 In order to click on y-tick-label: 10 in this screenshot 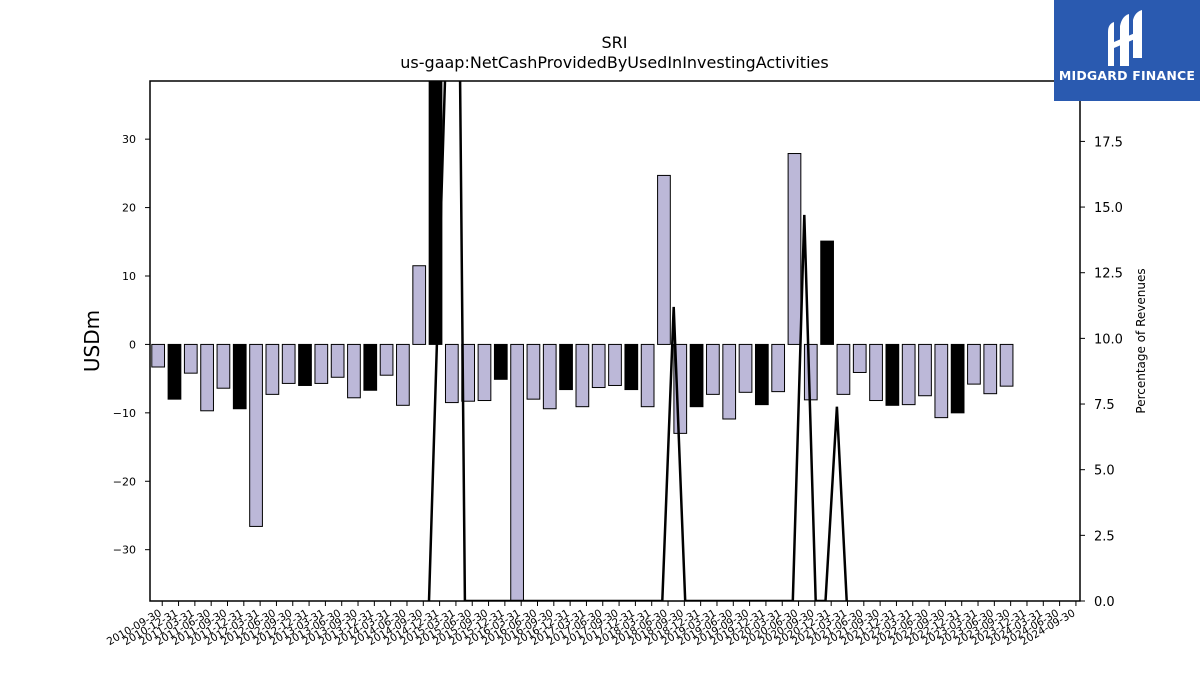, I will do `click(129, 276)`.